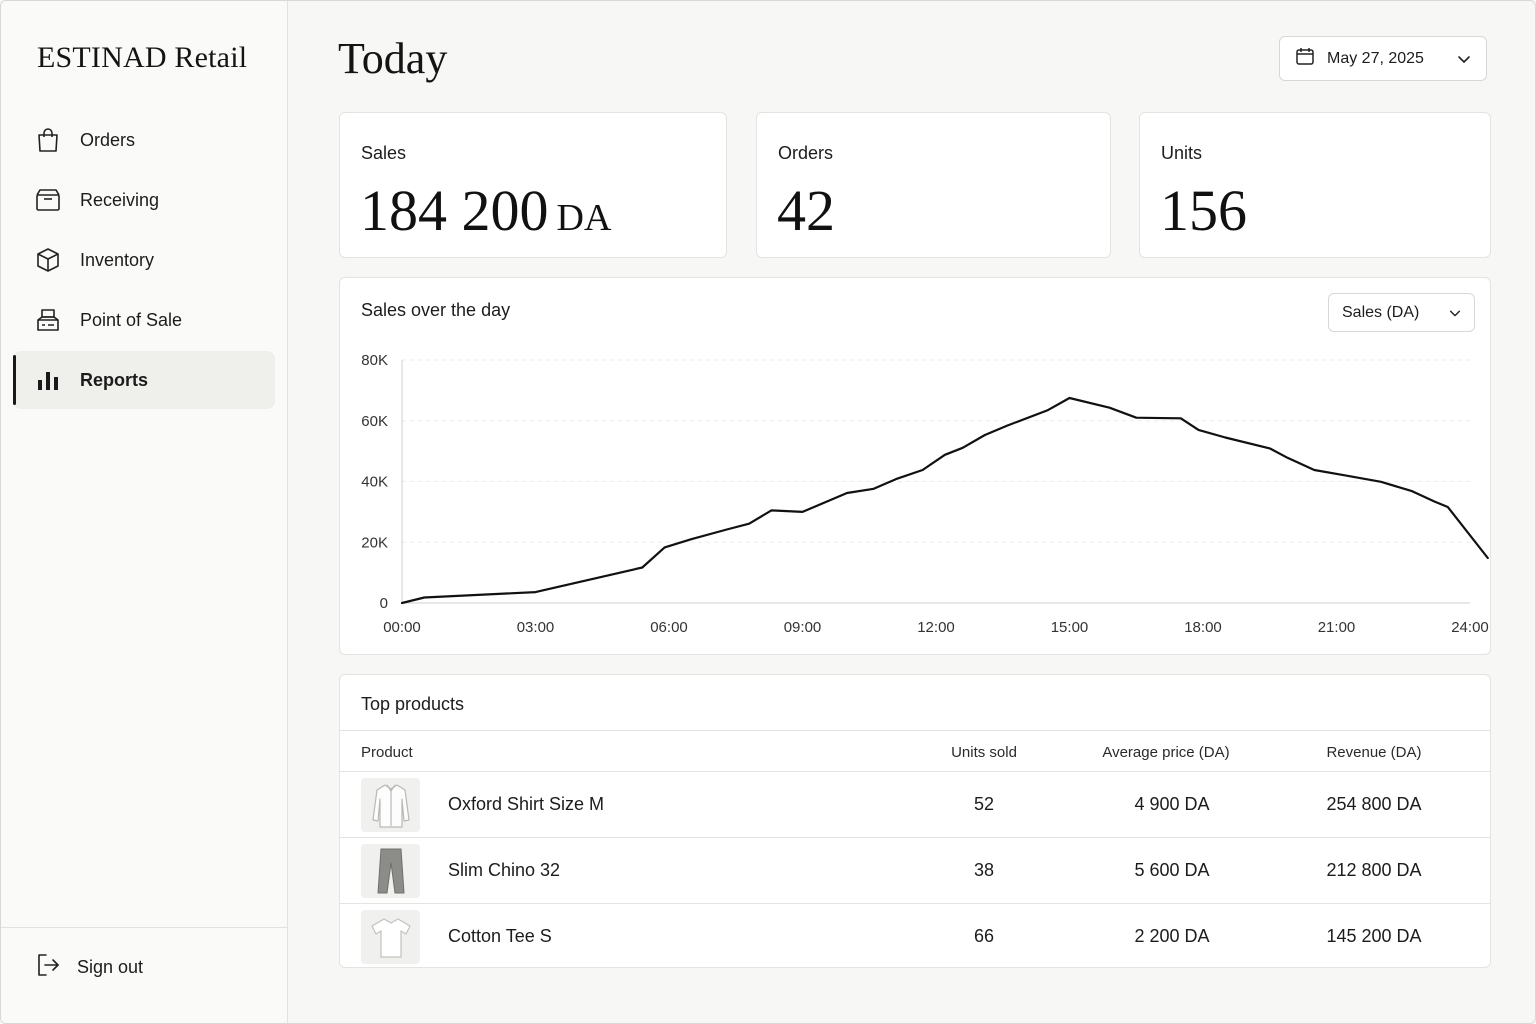  Describe the element at coordinates (384, 153) in the screenshot. I see `kpi-label: Sales` at that location.